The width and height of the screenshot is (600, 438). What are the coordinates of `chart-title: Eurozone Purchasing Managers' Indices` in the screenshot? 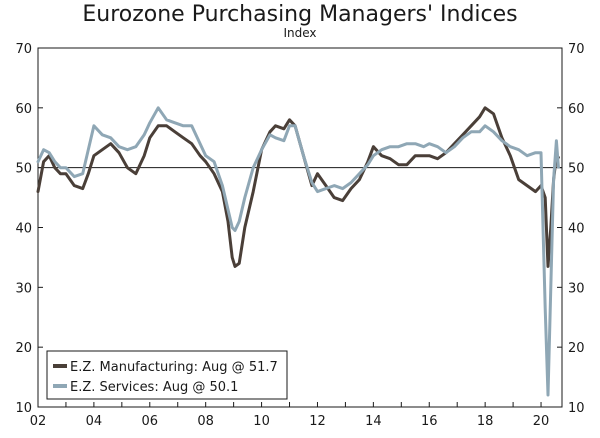 It's located at (300, 14).